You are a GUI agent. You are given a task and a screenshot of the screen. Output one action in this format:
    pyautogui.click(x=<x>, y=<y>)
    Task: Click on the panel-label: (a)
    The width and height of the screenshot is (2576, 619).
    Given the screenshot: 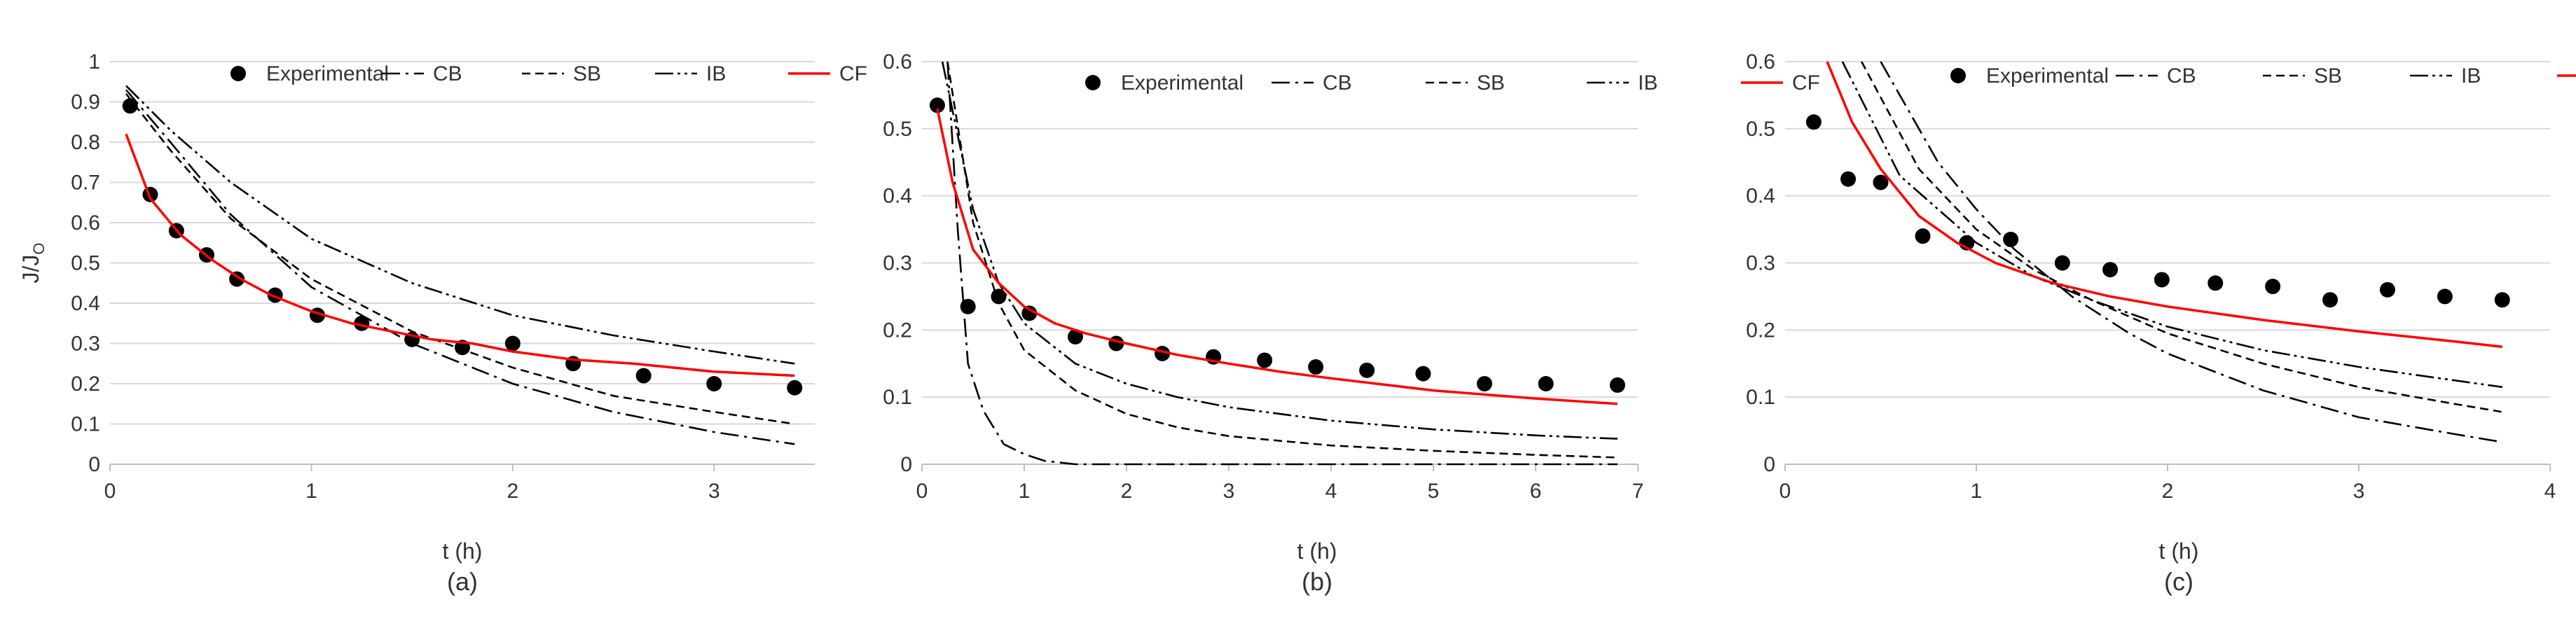 What is the action you would take?
    pyautogui.click(x=462, y=581)
    